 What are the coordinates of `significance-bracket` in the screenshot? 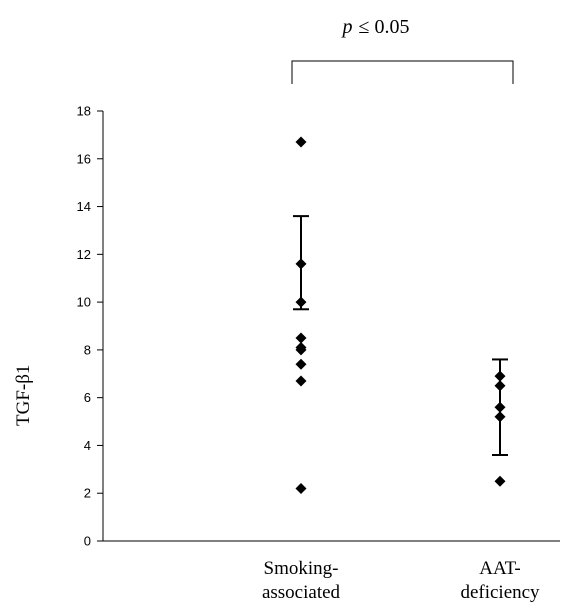 It's located at (402, 72).